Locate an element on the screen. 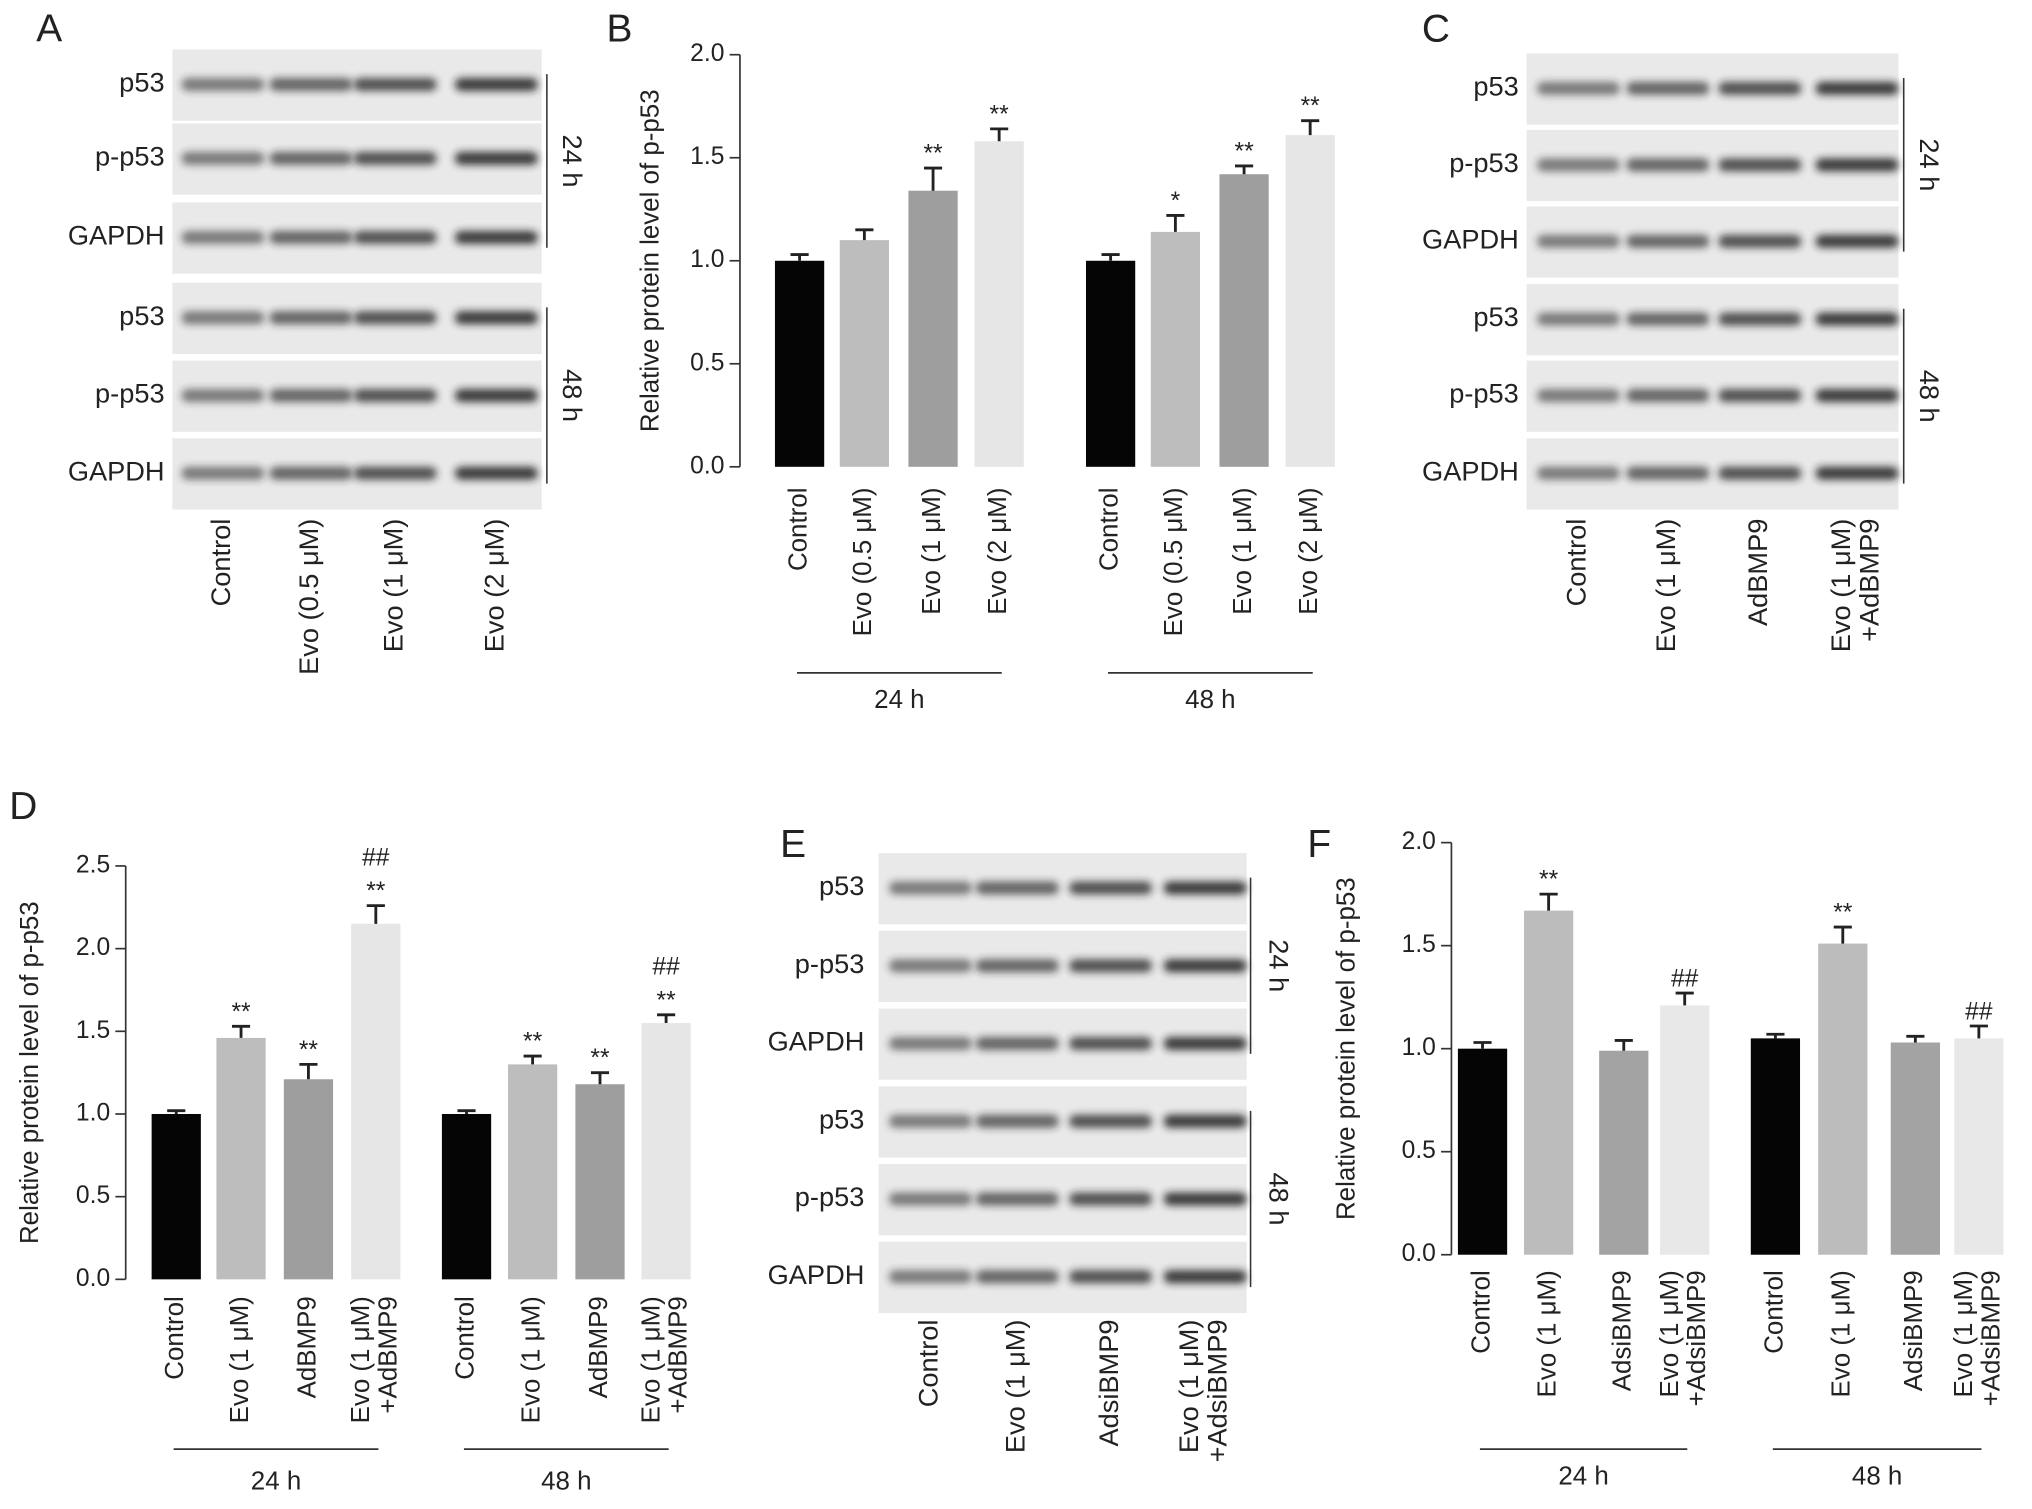 This screenshot has height=1509, width=2032. y-tick-label: 0.0 is located at coordinates (93, 1278).